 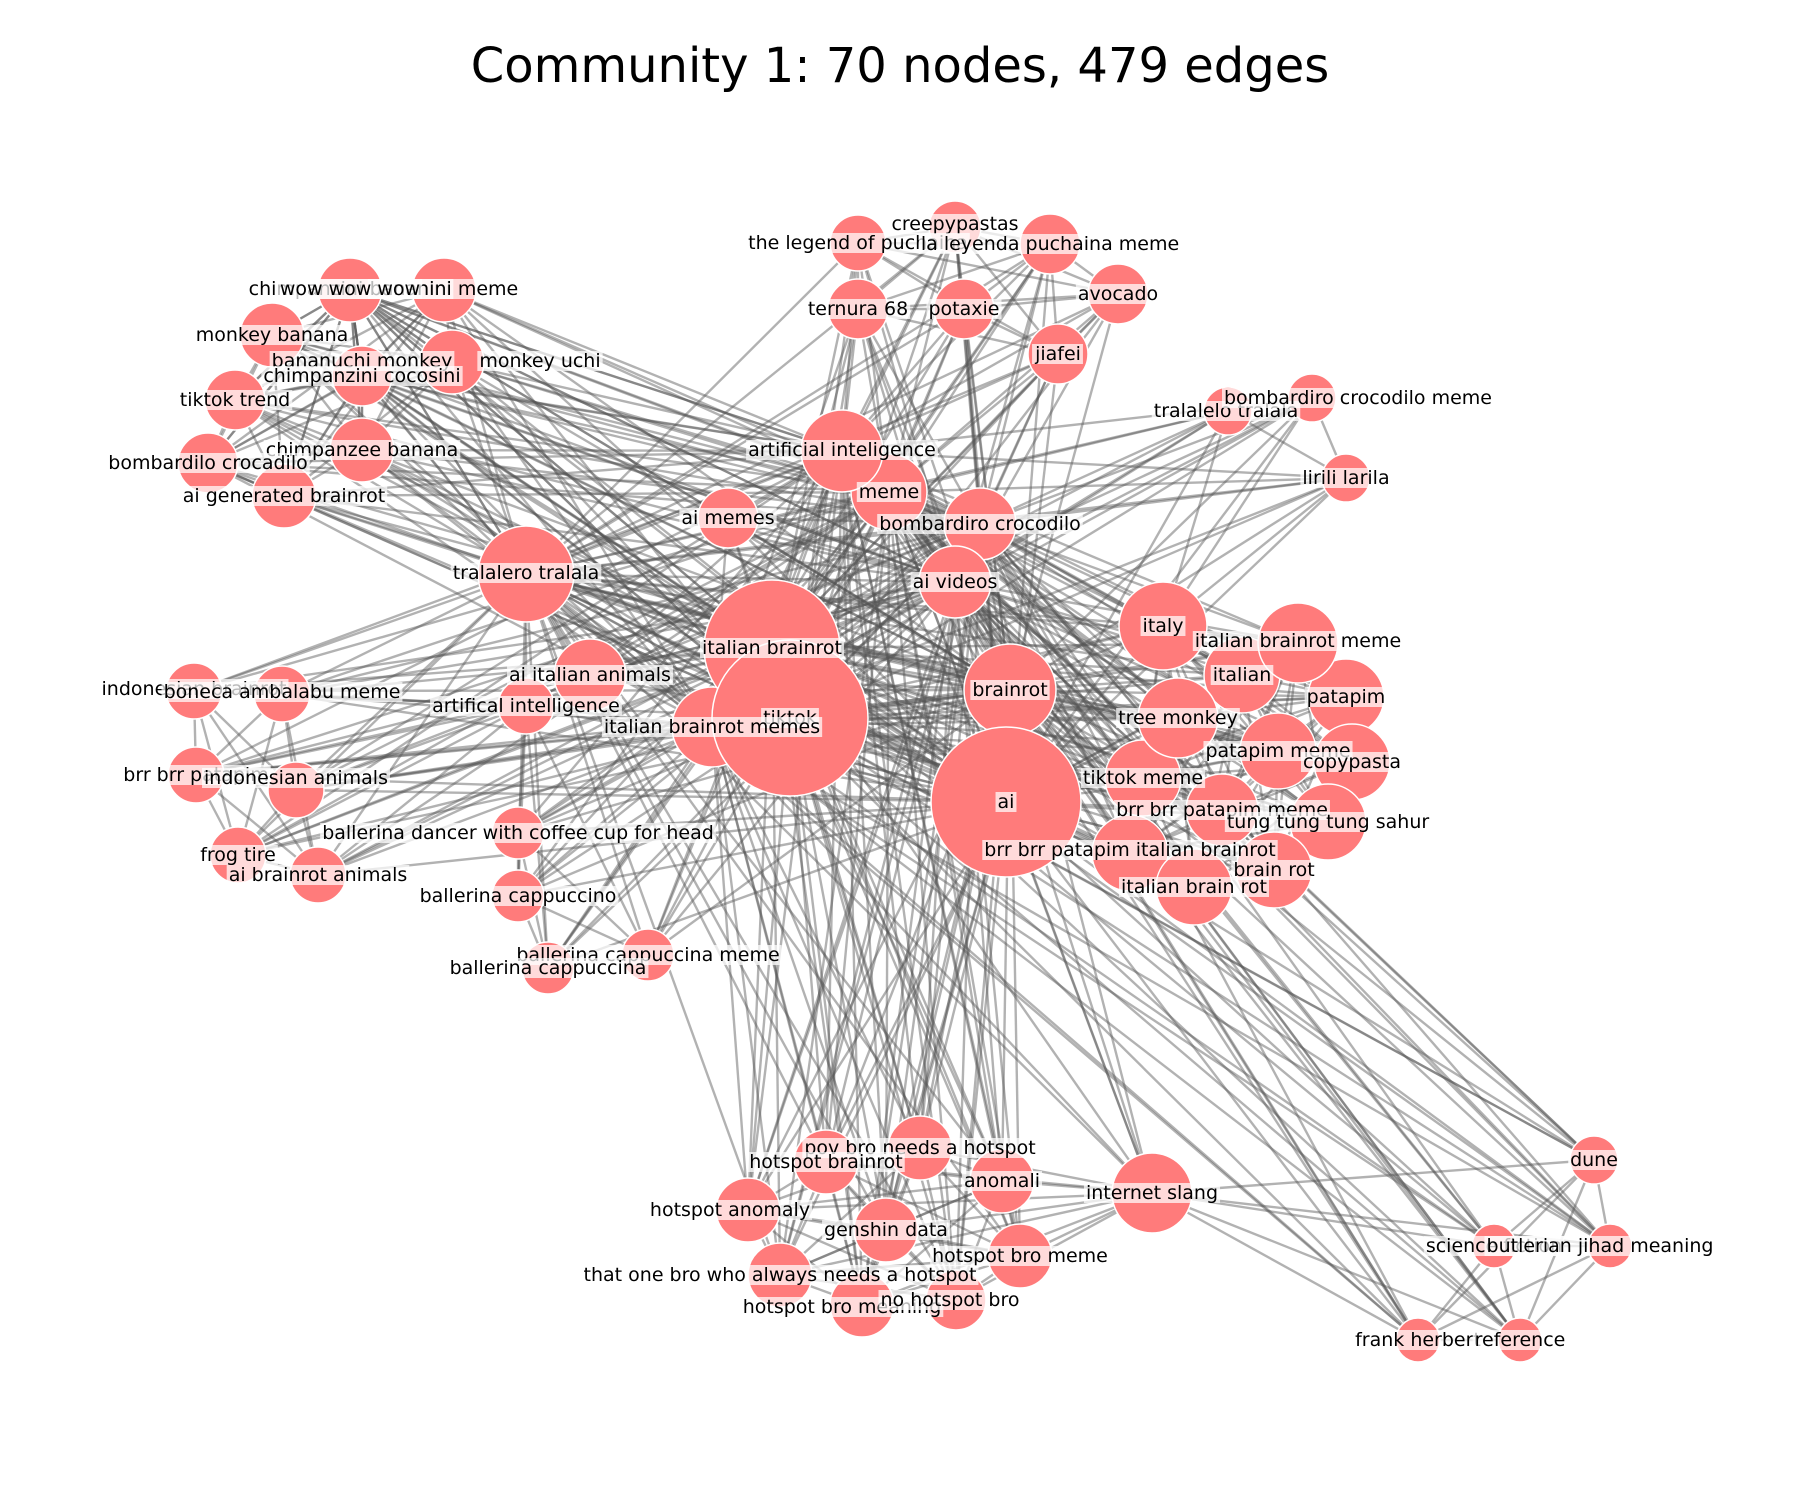 I want to click on edge-ai_videos-boneca_ambalabu_meme, so click(x=618, y=638).